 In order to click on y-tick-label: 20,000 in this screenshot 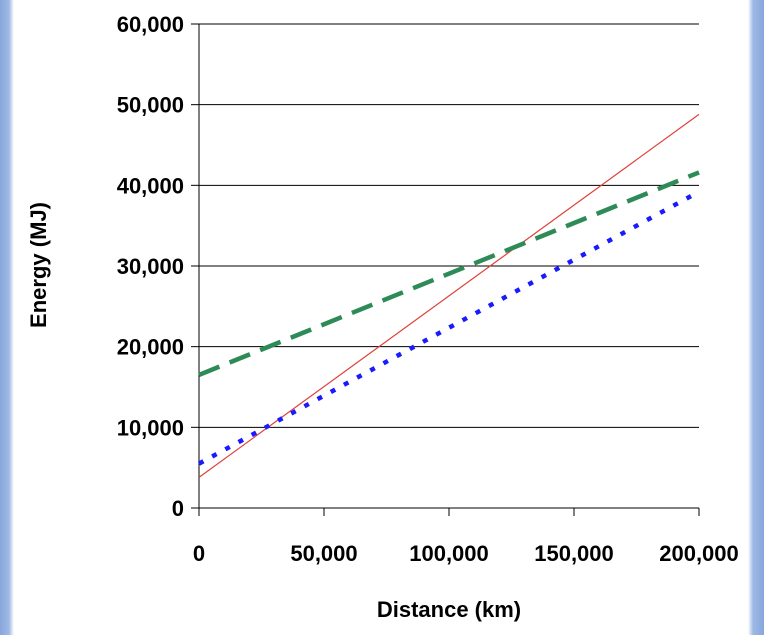, I will do `click(150, 347)`.